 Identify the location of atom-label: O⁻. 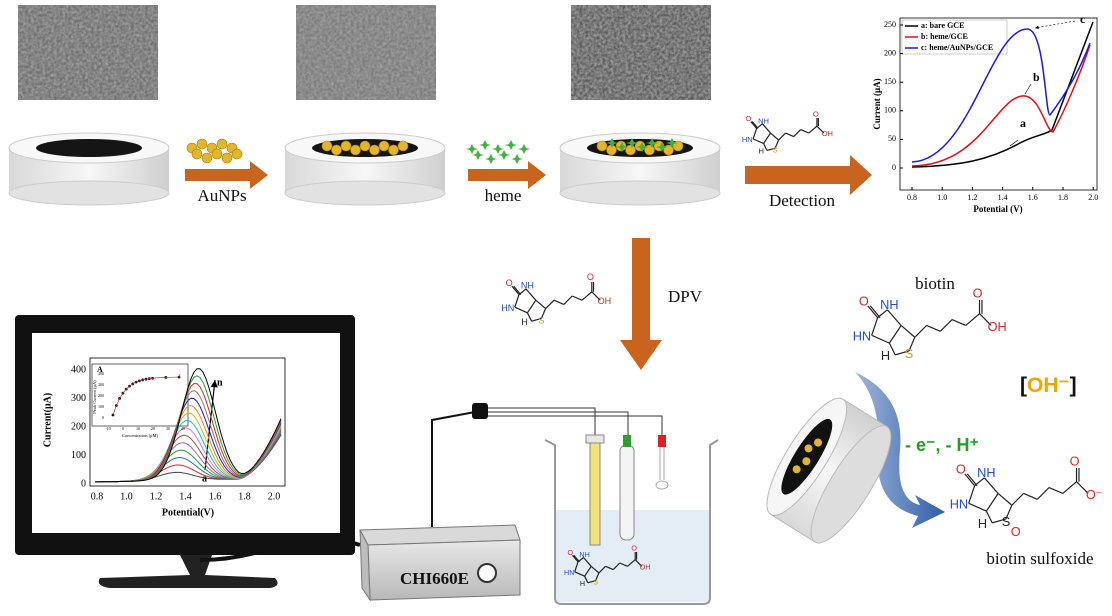
(1094, 494).